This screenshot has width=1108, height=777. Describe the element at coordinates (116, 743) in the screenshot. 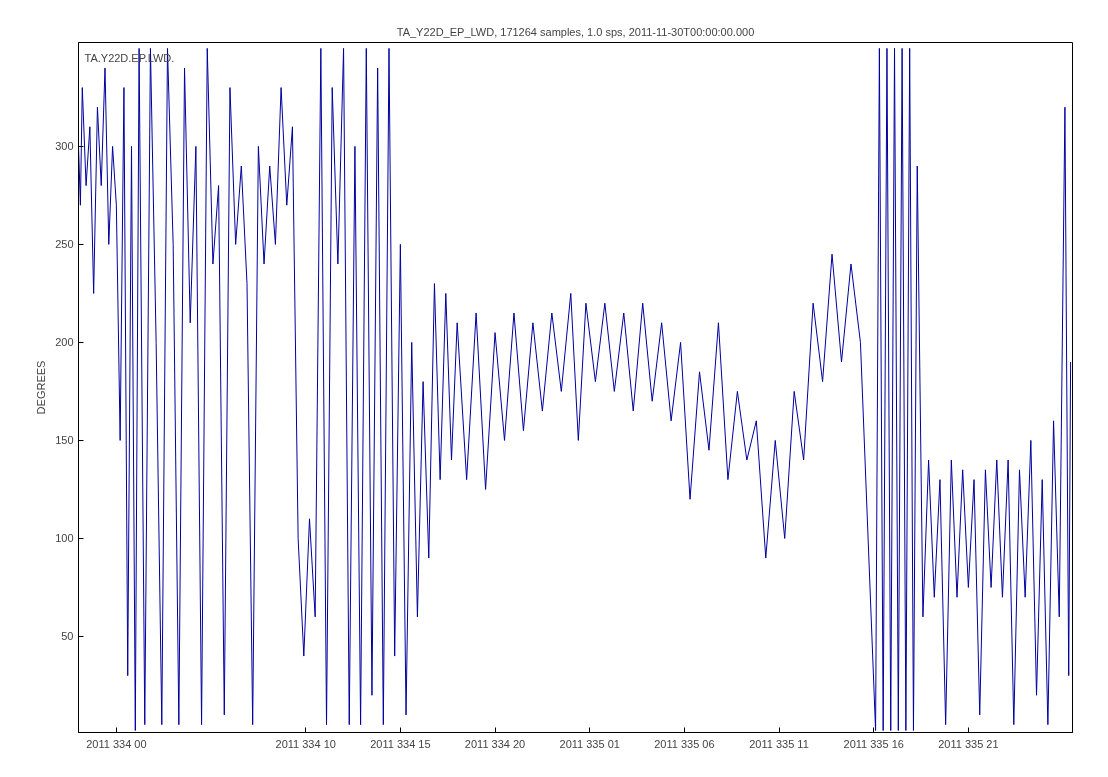

I see `x-tick-label: 2011 334 00` at that location.